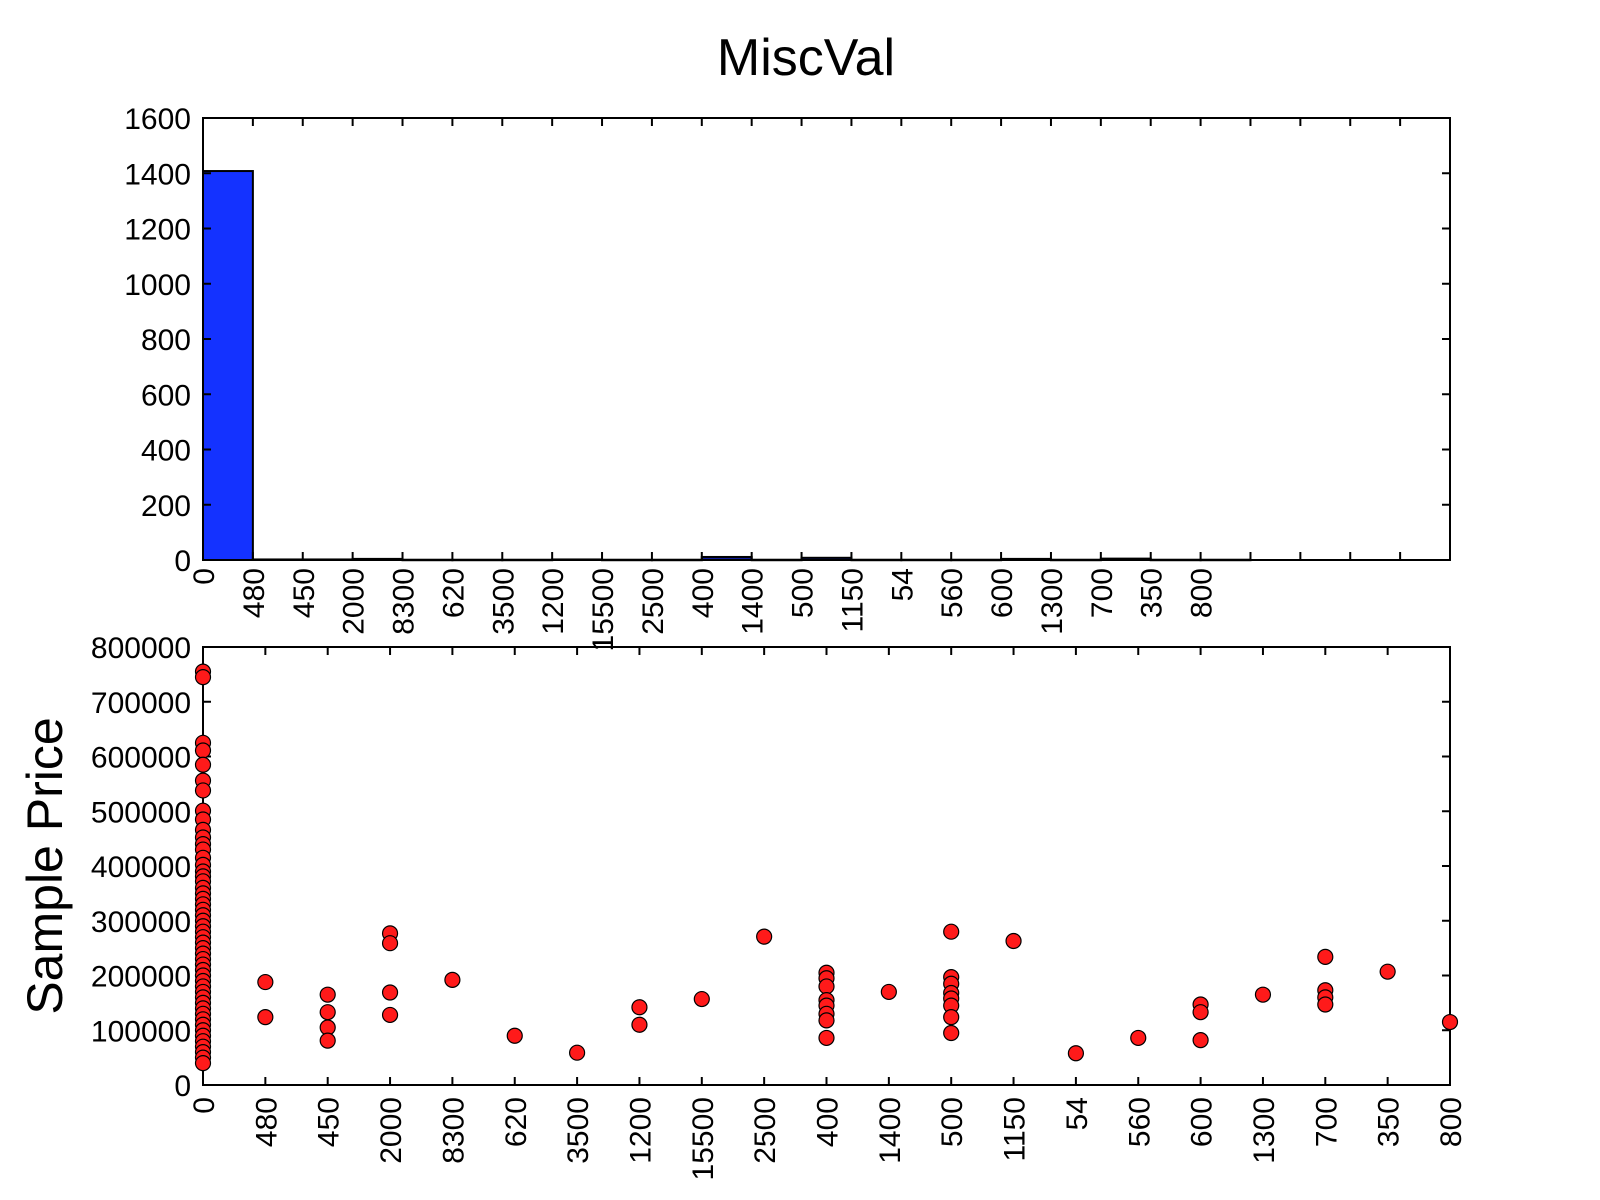 This screenshot has width=1600, height=1200. Describe the element at coordinates (1264, 1130) in the screenshot. I see `scatter-xtick-label: 1300` at that location.